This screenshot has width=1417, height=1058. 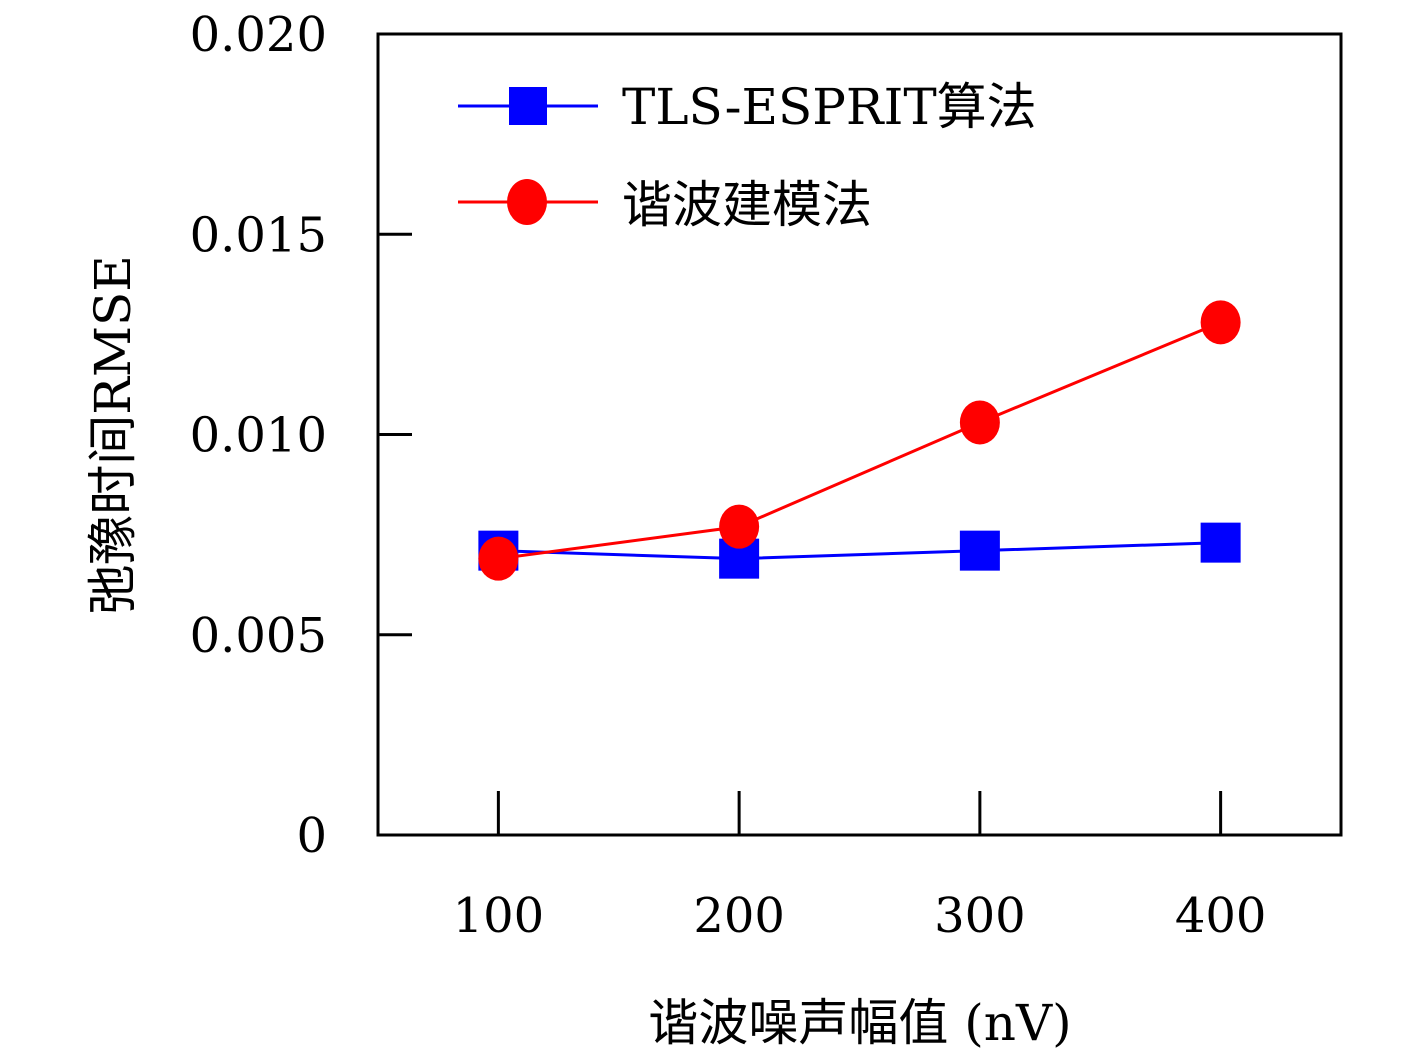 I want to click on y-axis-label: 弛豫时间RMSE, so click(x=113, y=435).